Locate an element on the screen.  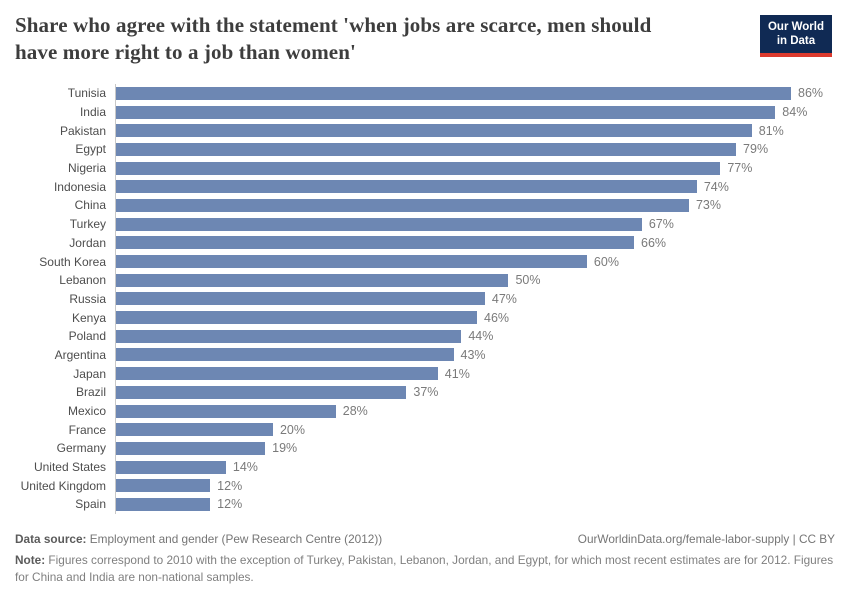
bar-china is located at coordinates (402, 205).